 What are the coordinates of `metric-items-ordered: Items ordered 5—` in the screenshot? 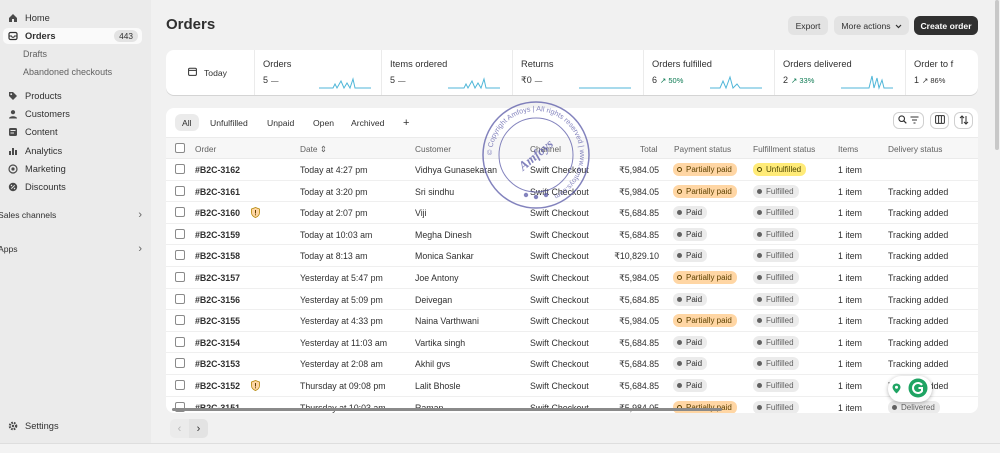 It's located at (446, 72).